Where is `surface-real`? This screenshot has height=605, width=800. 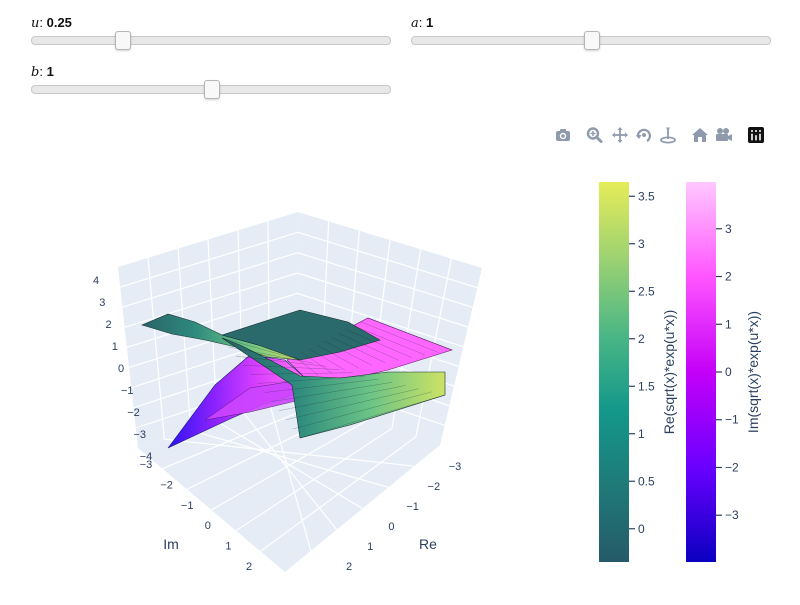 surface-real is located at coordinates (293, 374).